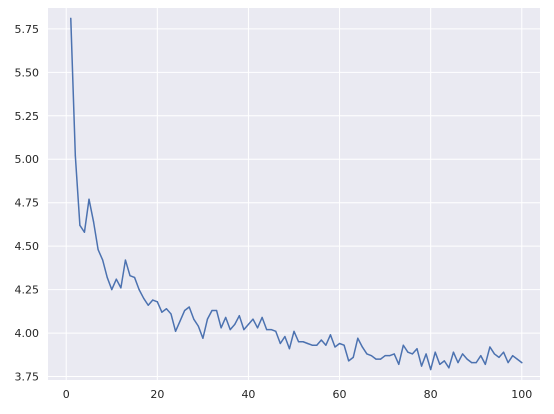 This screenshot has height=414, width=554. What do you see at coordinates (27, 246) in the screenshot?
I see `y-tick-label: 4.50` at bounding box center [27, 246].